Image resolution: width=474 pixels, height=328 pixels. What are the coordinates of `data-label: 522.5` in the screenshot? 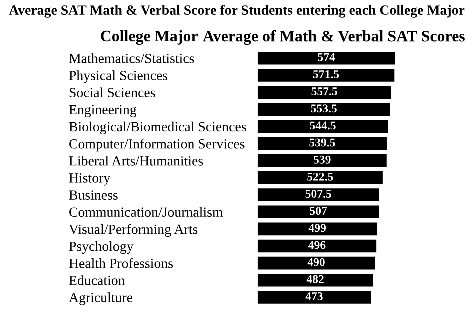 It's located at (321, 176).